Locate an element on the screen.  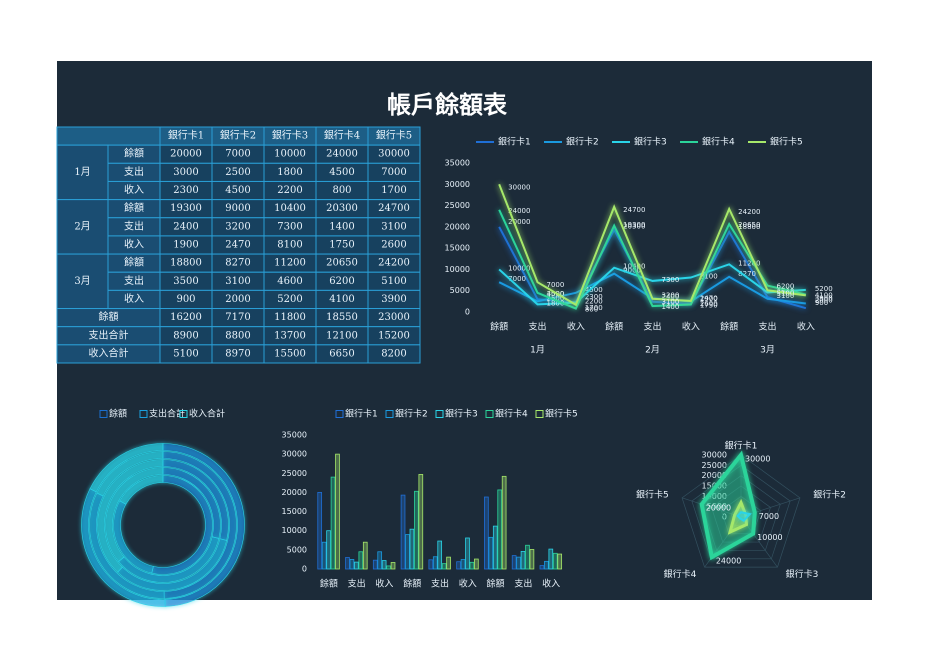
cell-text: 2300 is located at coordinates (185, 190).